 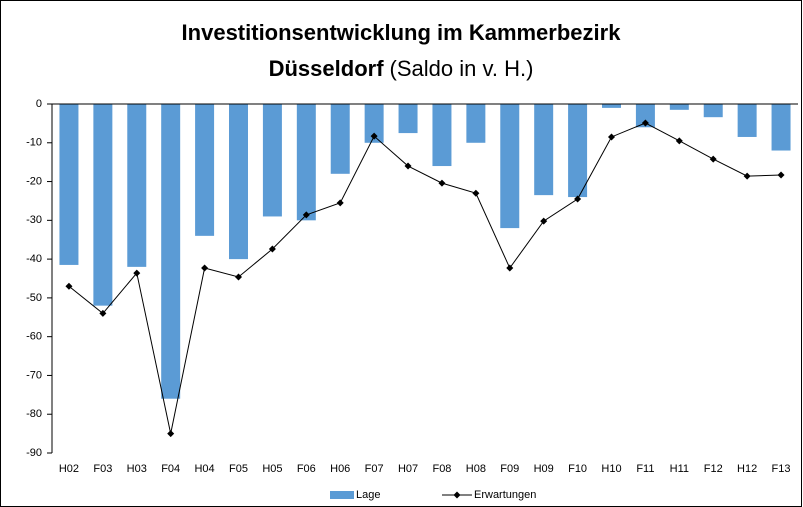 What do you see at coordinates (137, 469) in the screenshot?
I see `x-tick-label: H03` at bounding box center [137, 469].